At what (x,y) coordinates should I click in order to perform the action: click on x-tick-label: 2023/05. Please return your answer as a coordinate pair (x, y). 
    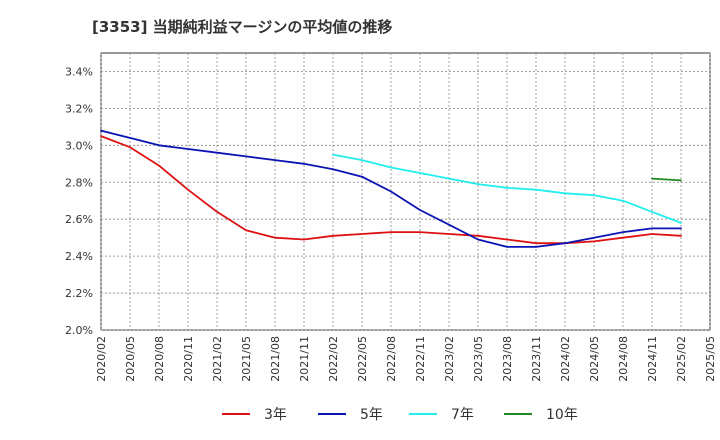
    Looking at the image, I should click on (478, 359).